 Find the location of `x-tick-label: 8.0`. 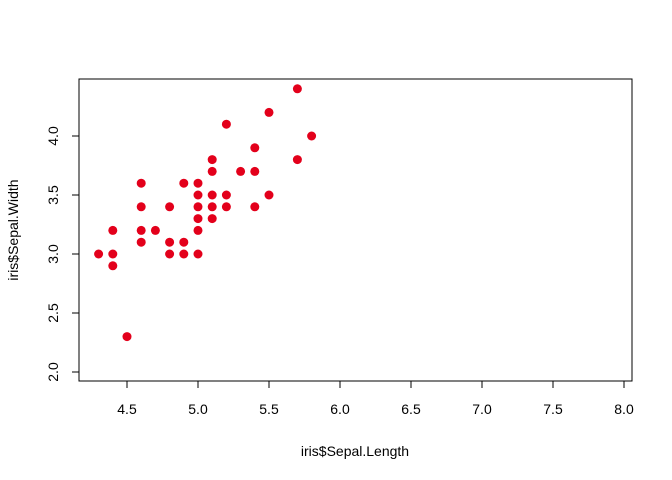

x-tick-label: 8.0 is located at coordinates (624, 409).